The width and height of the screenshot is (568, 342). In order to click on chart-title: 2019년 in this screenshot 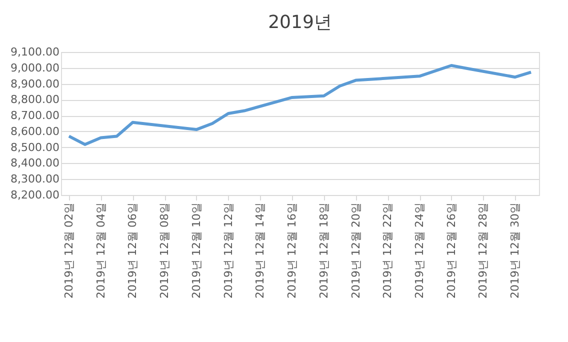, I will do `click(300, 22)`.